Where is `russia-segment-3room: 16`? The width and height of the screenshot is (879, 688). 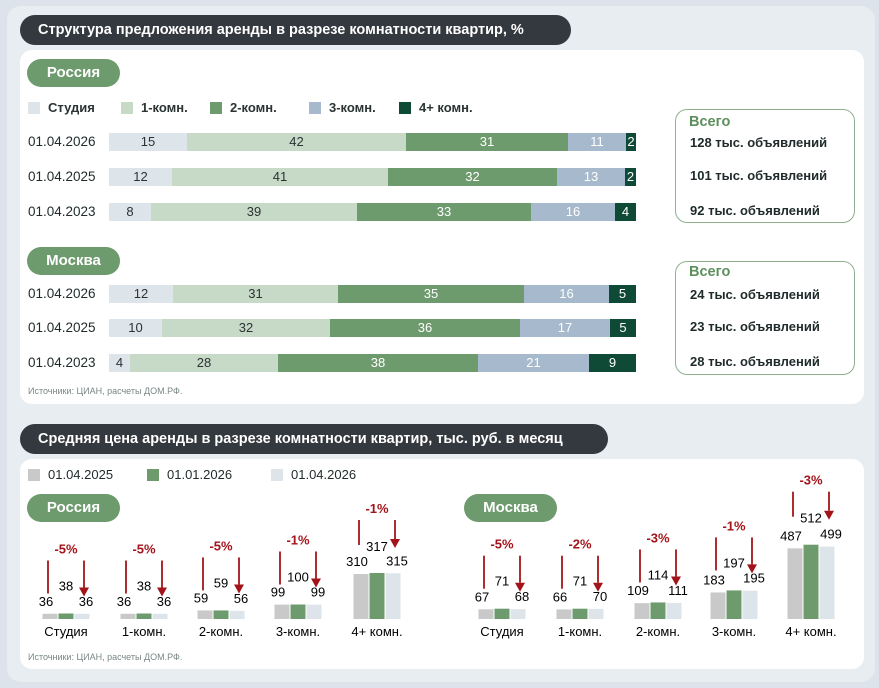 russia-segment-3room: 16 is located at coordinates (573, 212).